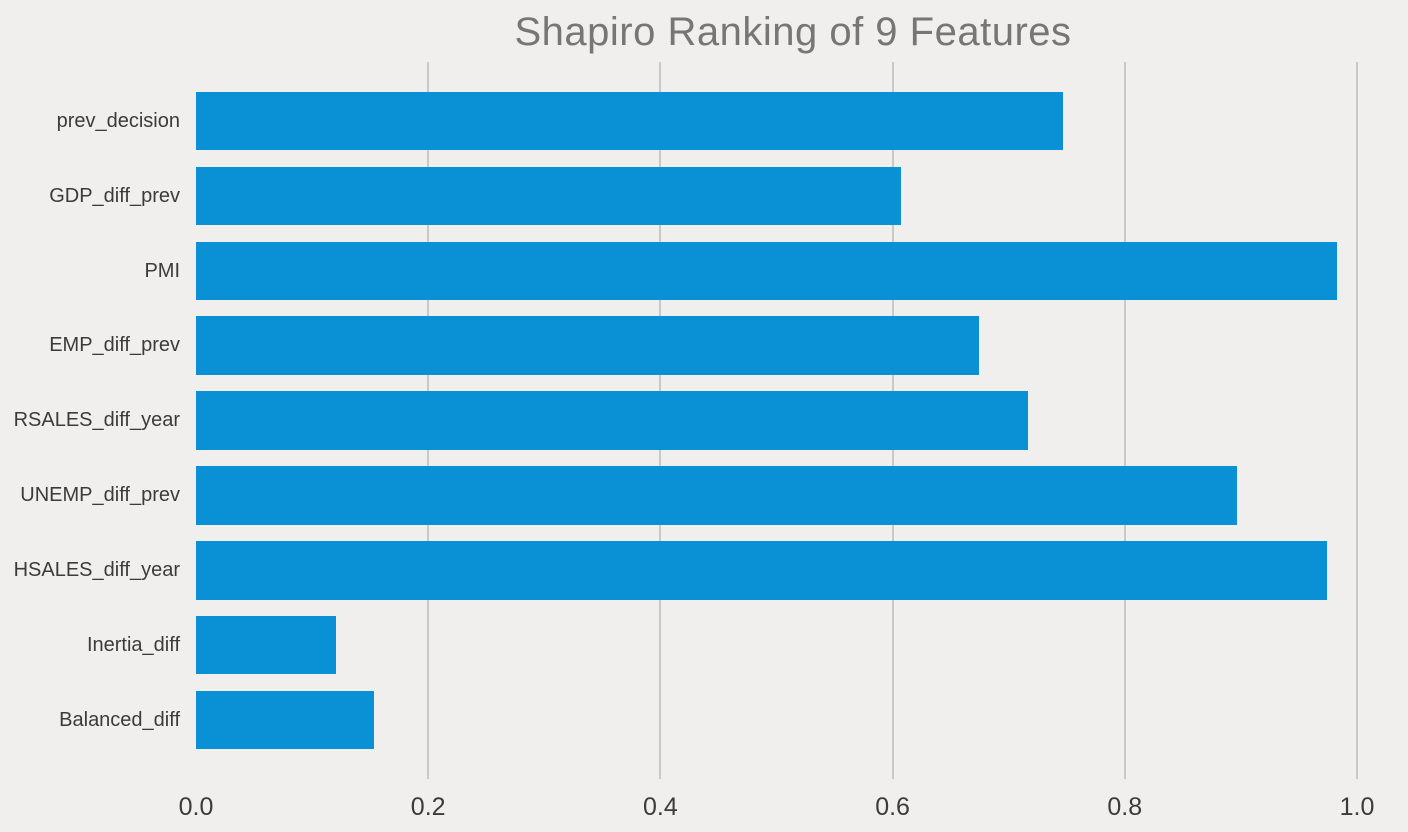 This screenshot has height=832, width=1408. What do you see at coordinates (767, 271) in the screenshot?
I see `bar-PMI` at bounding box center [767, 271].